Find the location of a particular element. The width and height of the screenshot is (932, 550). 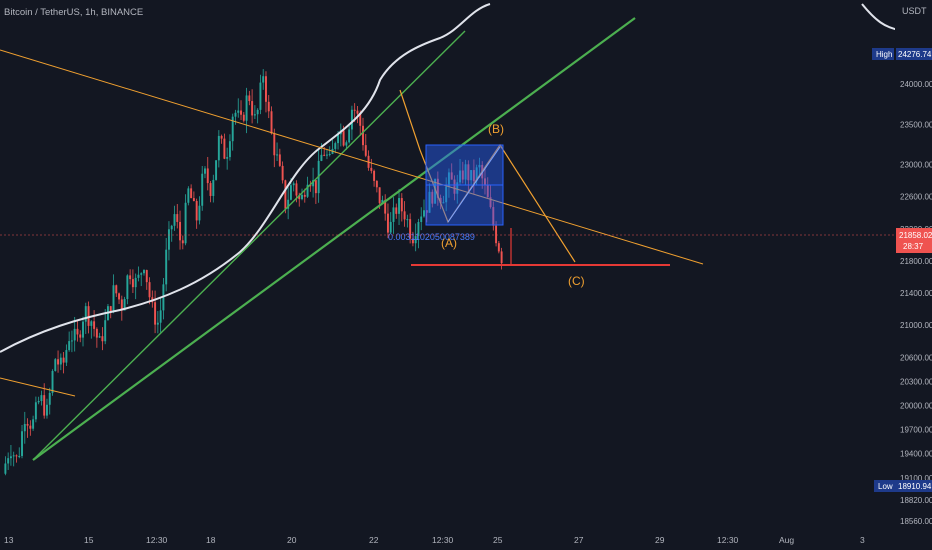

last-price-badge: 21858.02 28:37 is located at coordinates (914, 240).